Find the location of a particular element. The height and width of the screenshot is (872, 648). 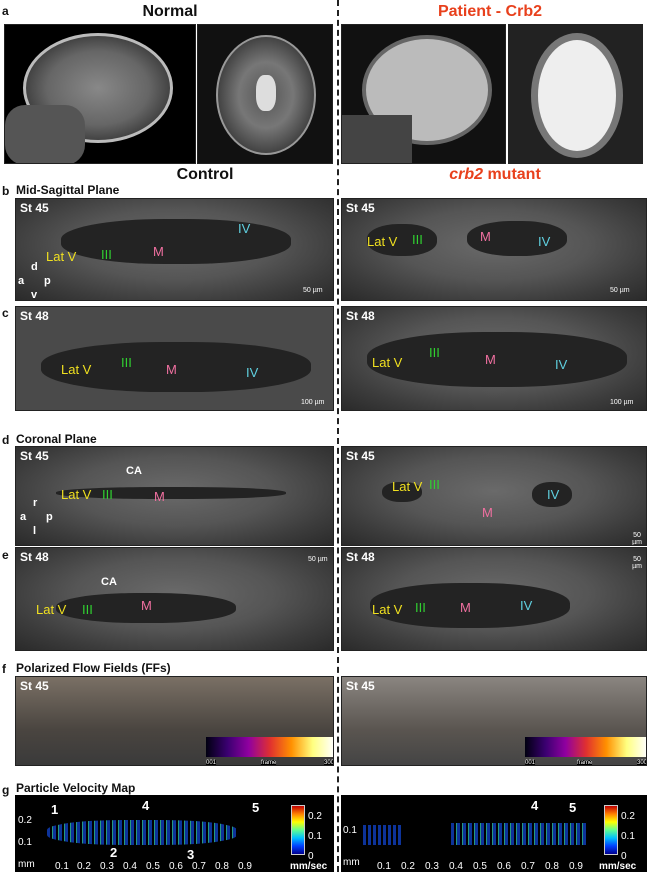

header-mutant: crb2 mutant is located at coordinates (495, 175).